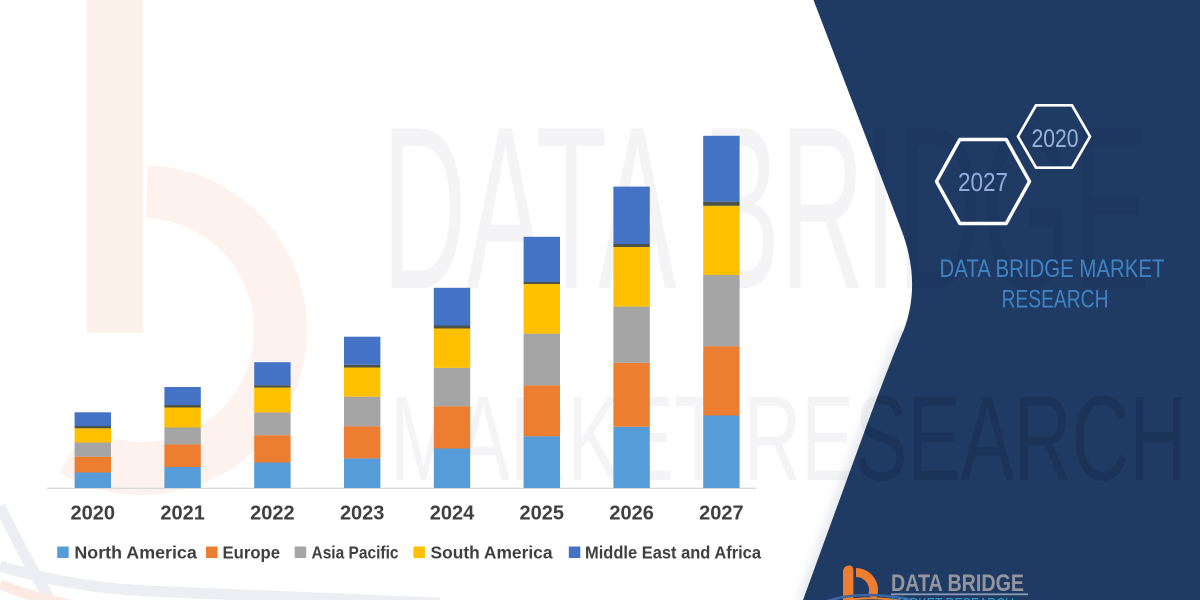 The width and height of the screenshot is (1200, 600). What do you see at coordinates (952, 597) in the screenshot?
I see `svg-text: MARKET RESEARCH` at bounding box center [952, 597].